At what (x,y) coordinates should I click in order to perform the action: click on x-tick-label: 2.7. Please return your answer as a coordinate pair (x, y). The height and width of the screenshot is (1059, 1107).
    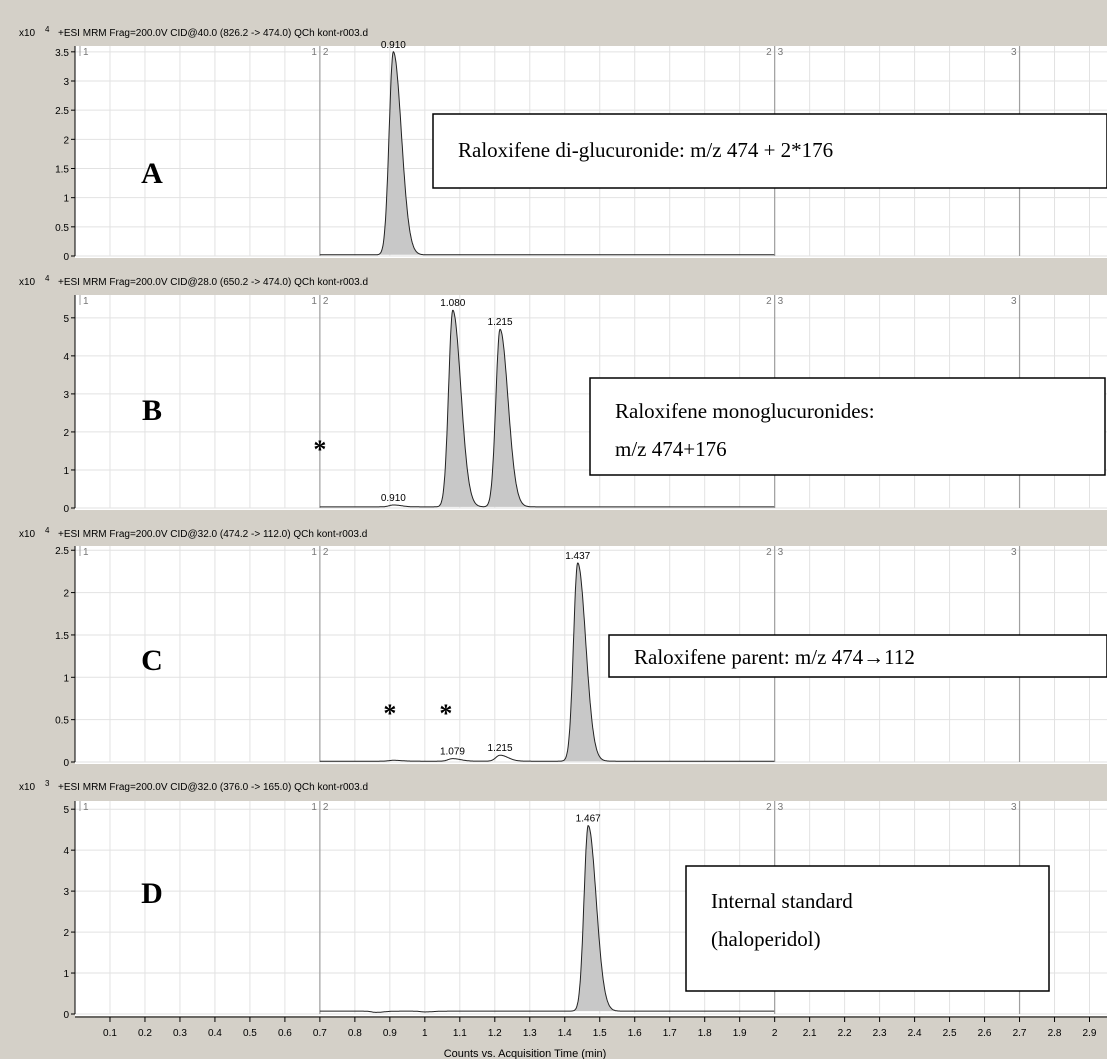
    Looking at the image, I should click on (1020, 1033).